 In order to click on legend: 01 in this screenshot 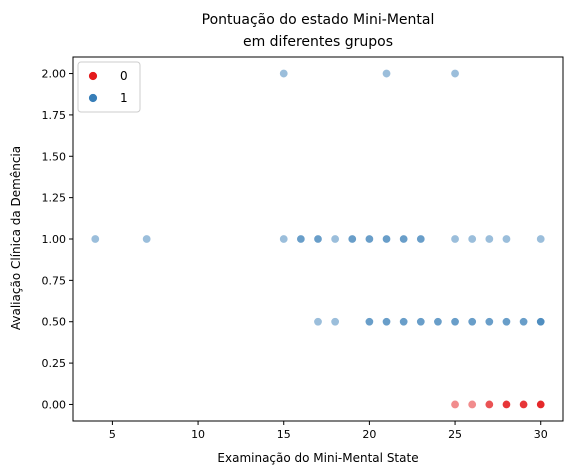, I will do `click(109, 87)`.